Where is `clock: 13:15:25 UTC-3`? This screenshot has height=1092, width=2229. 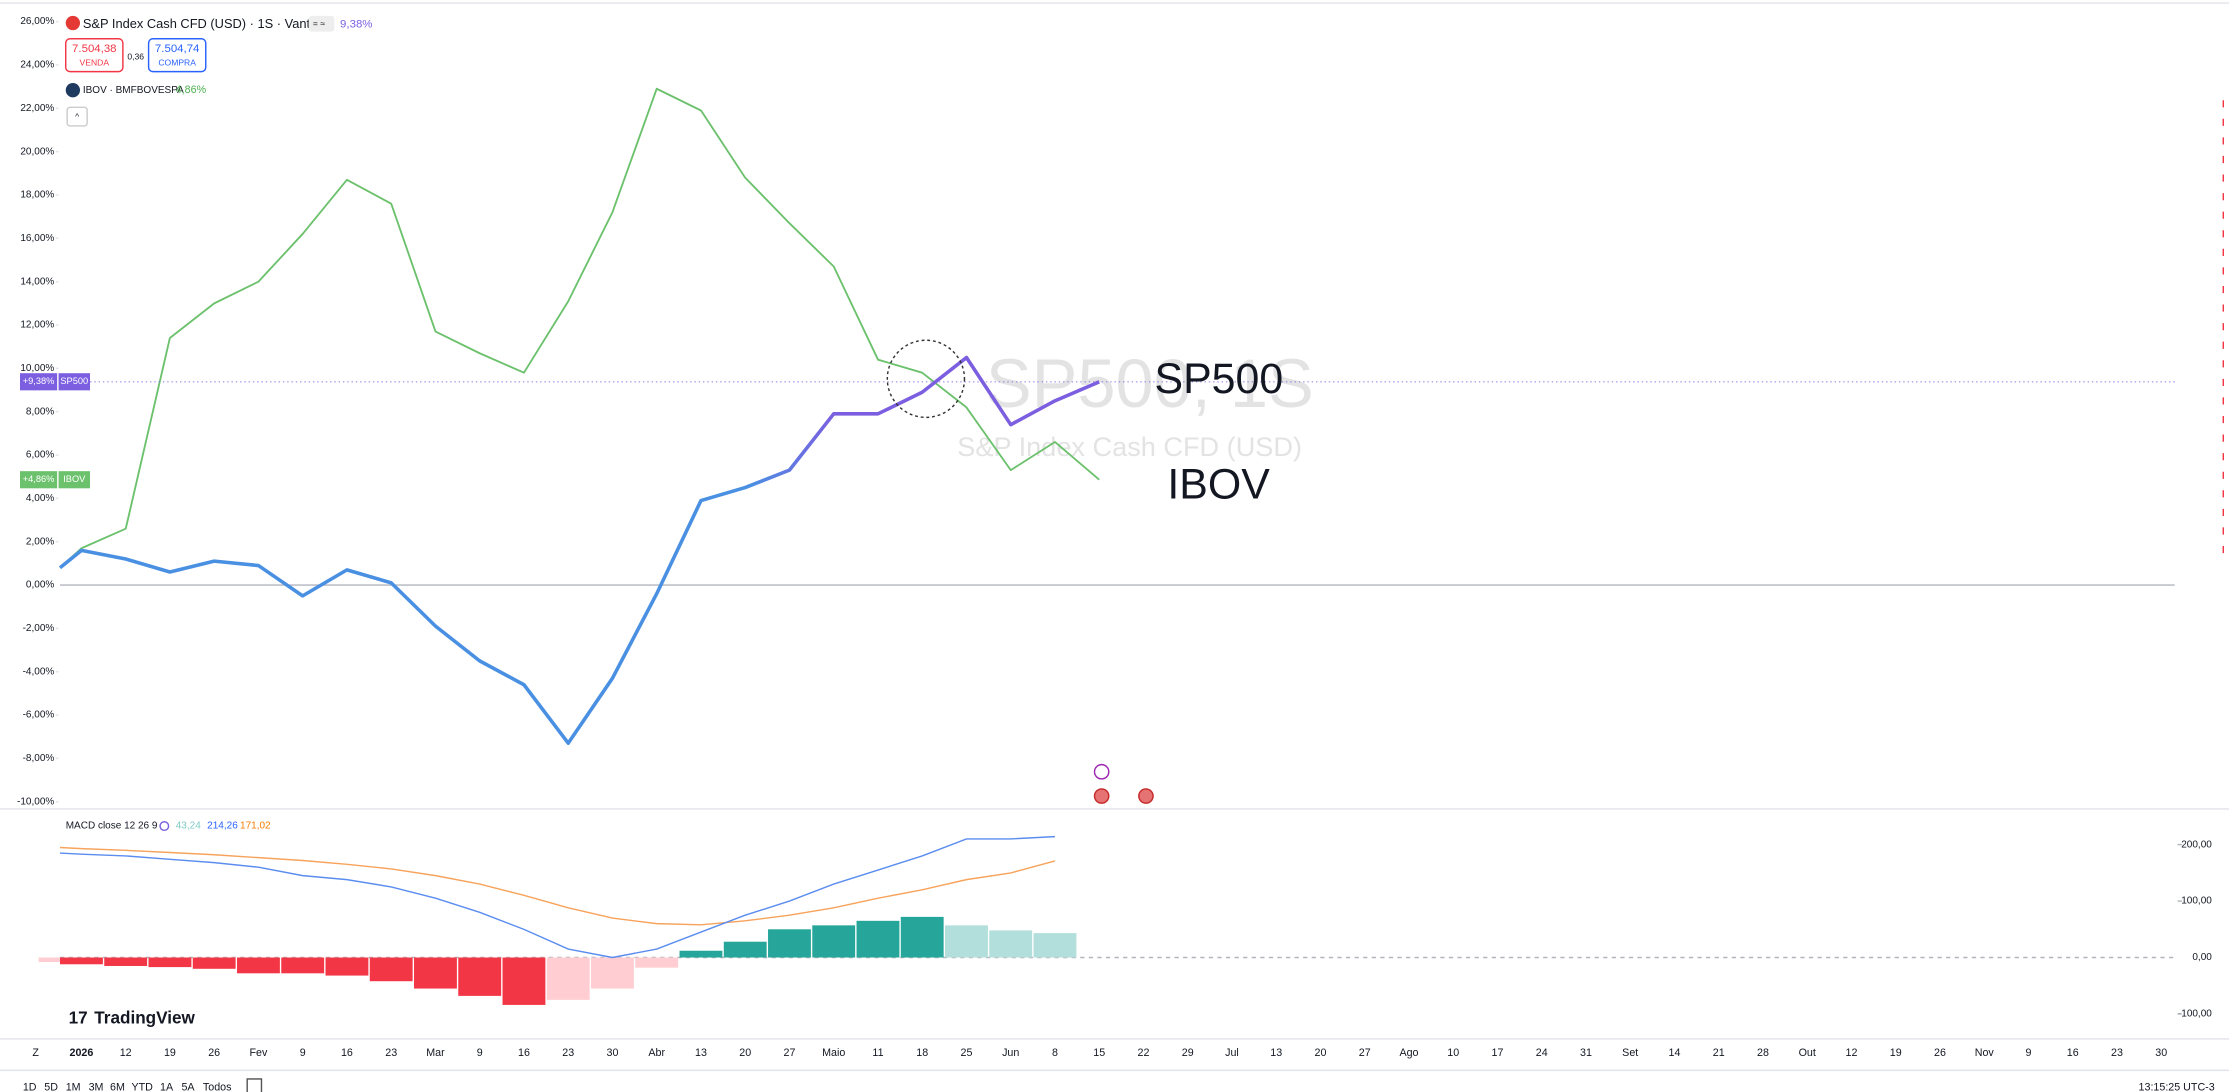
clock: 13:15:25 UTC-3 is located at coordinates (2177, 1086).